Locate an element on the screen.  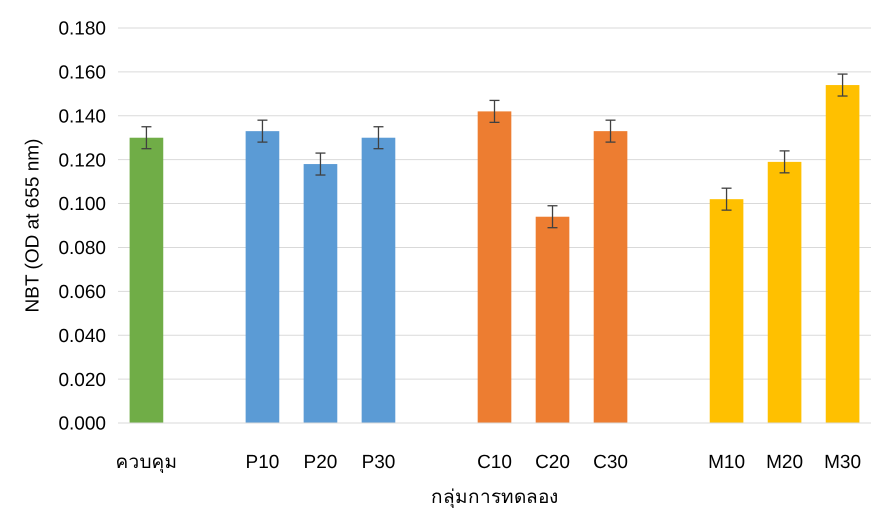
y-tick-label: 0.120 is located at coordinates (82, 161).